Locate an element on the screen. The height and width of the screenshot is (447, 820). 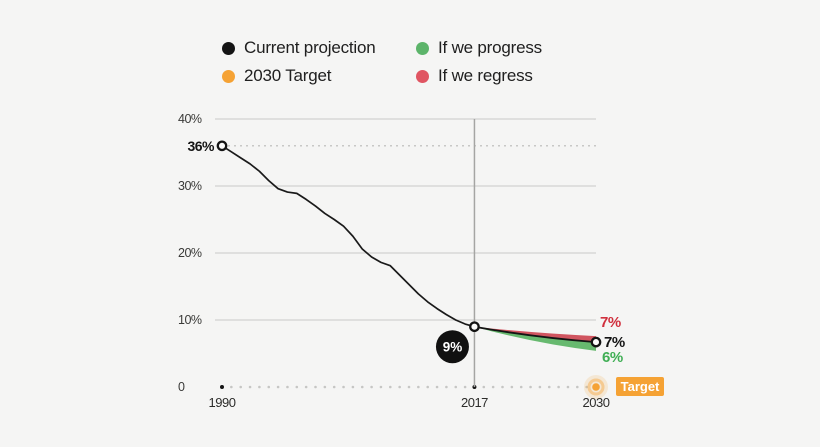
legend-item-if-we-regress: If we regress is located at coordinates (474, 76).